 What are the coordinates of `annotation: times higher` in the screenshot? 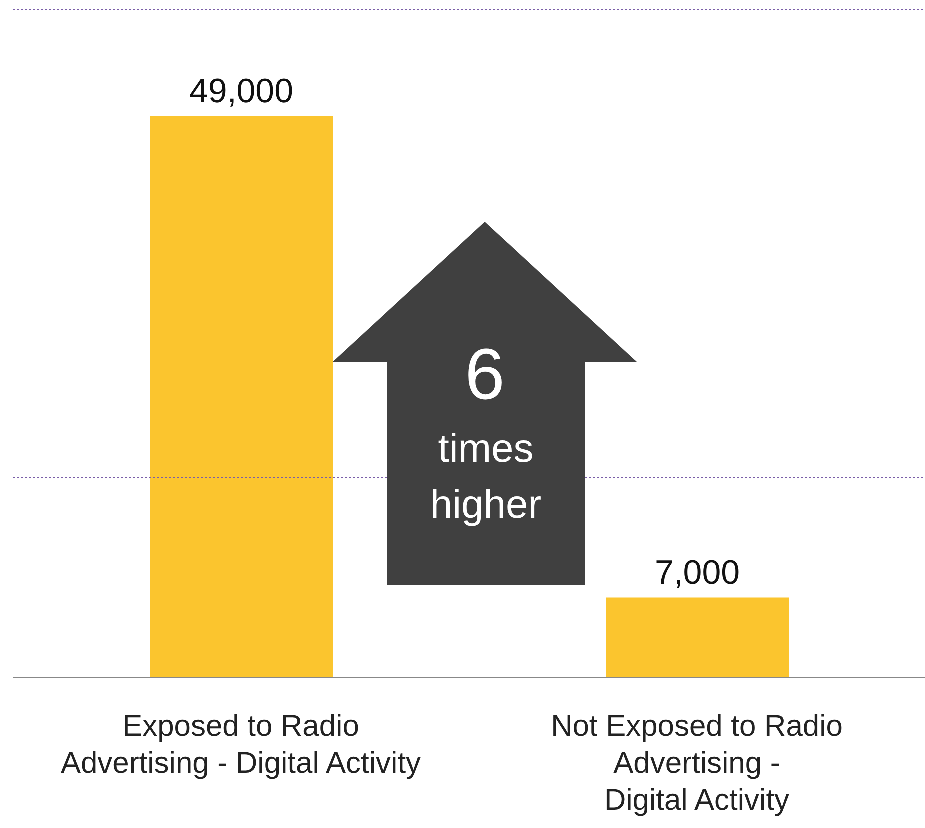 It's located at (486, 477).